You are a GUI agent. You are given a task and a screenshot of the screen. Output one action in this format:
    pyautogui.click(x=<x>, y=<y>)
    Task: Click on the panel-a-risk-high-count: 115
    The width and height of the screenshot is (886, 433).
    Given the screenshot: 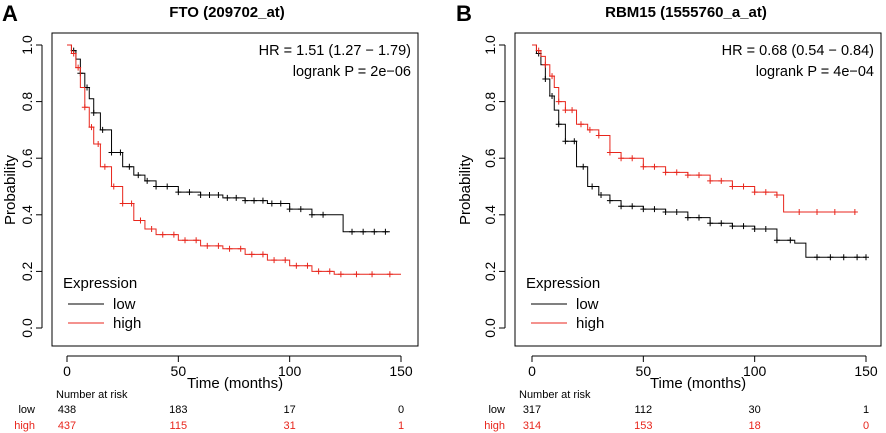 What is the action you would take?
    pyautogui.click(x=179, y=426)
    